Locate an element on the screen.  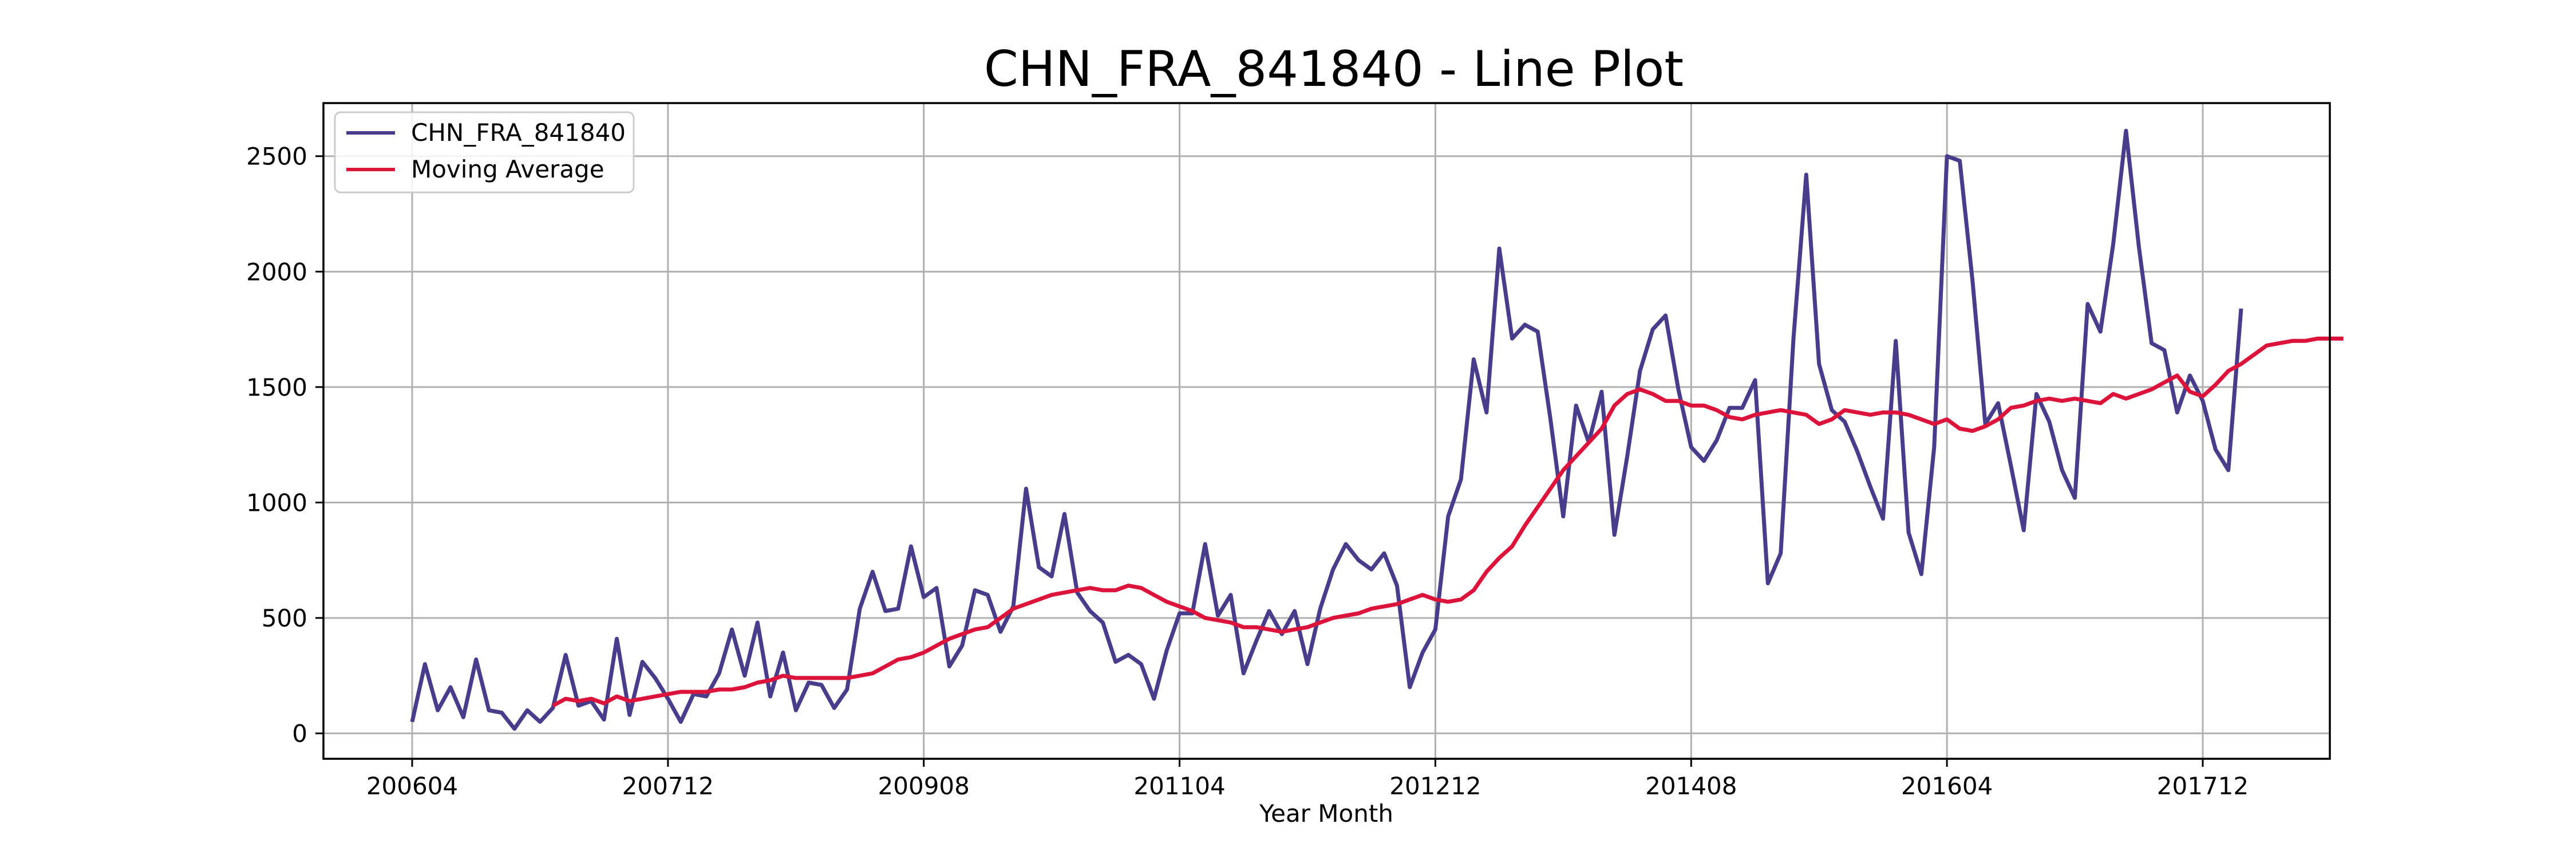
y-tick-label: 1000 is located at coordinates (276, 502).